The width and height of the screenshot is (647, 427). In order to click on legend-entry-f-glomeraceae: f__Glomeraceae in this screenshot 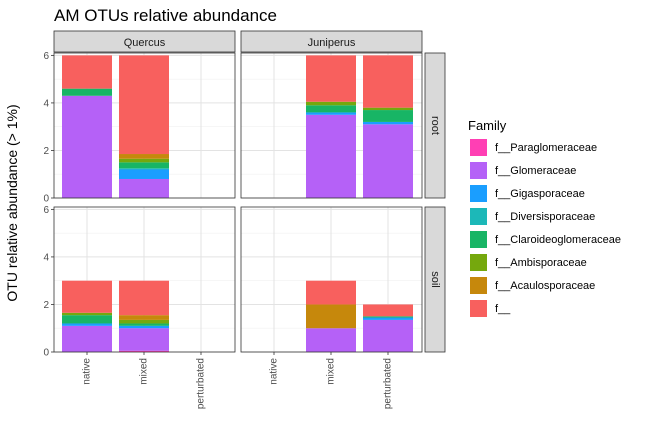, I will do `click(523, 170)`.